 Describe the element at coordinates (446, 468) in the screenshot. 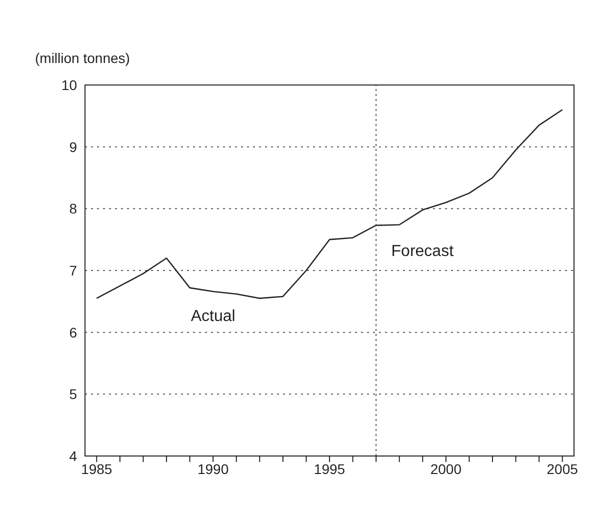

I see `x-tick-label: 2000` at that location.